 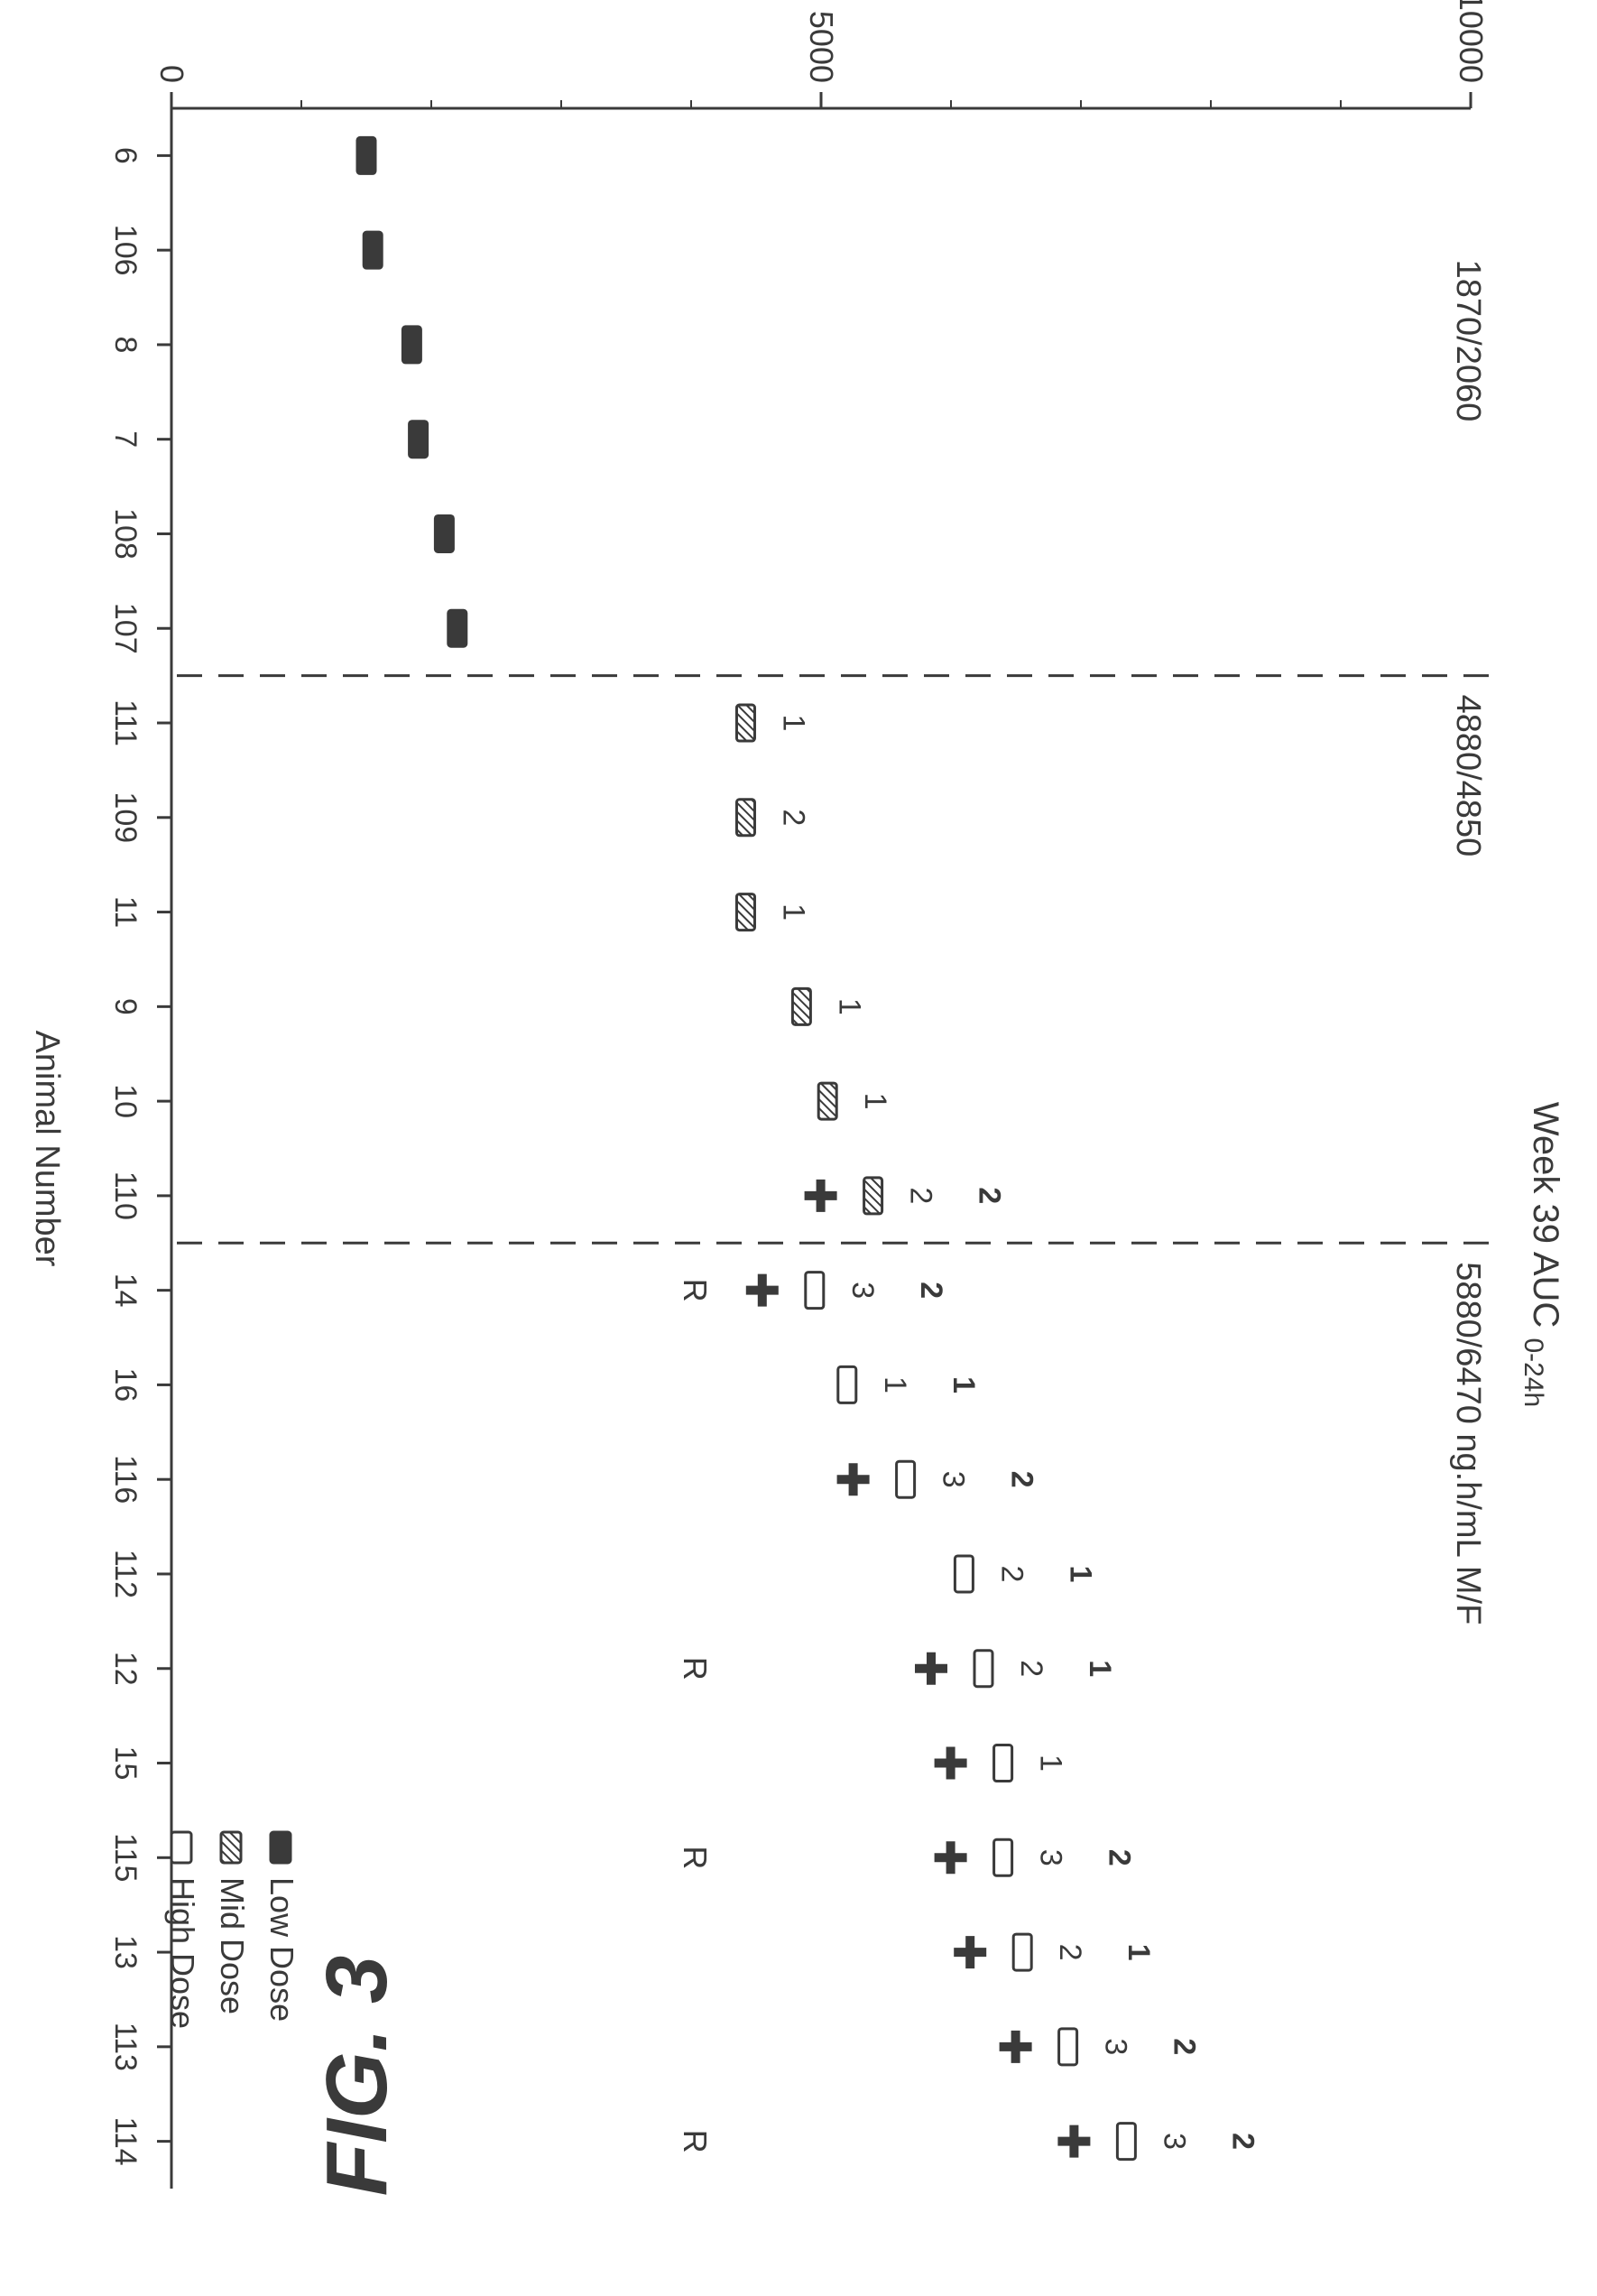 What do you see at coordinates (125, 1669) in the screenshot?
I see `x-tick-label: 12` at bounding box center [125, 1669].